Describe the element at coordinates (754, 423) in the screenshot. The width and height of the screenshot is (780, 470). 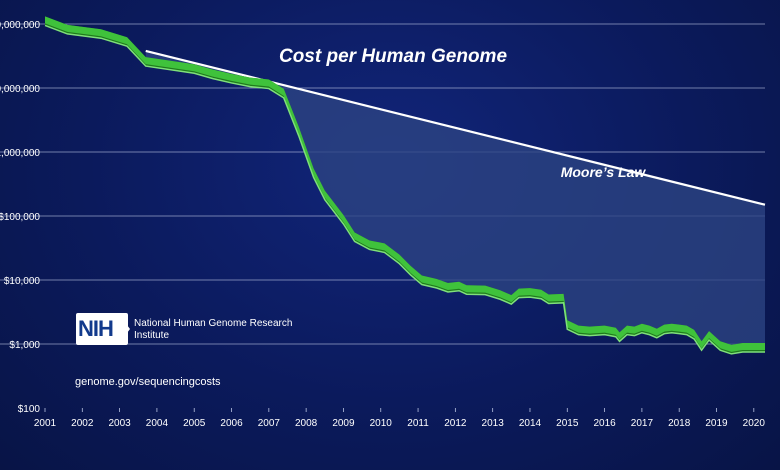
I see `x-tick-label: 2020` at that location.